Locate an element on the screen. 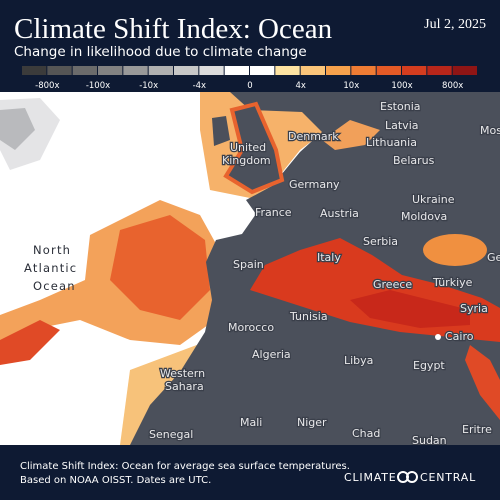  title: Climate Shift Index: Ocean is located at coordinates (173, 29).